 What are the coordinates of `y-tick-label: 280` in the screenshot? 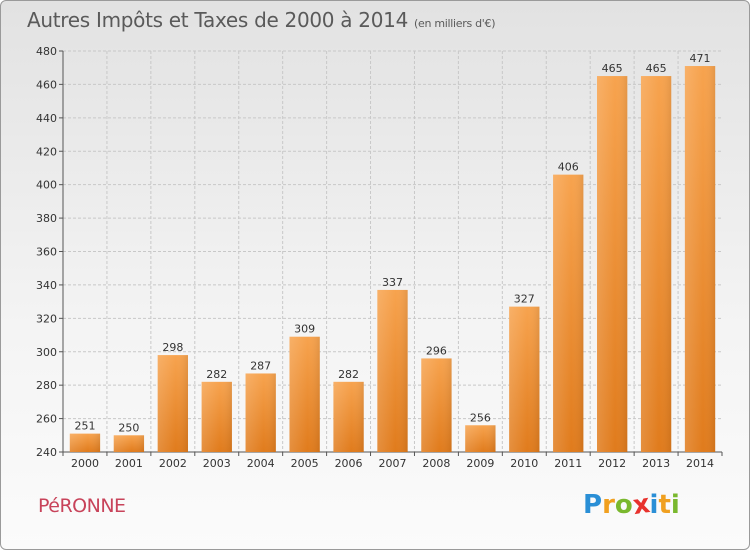 It's located at (46, 385).